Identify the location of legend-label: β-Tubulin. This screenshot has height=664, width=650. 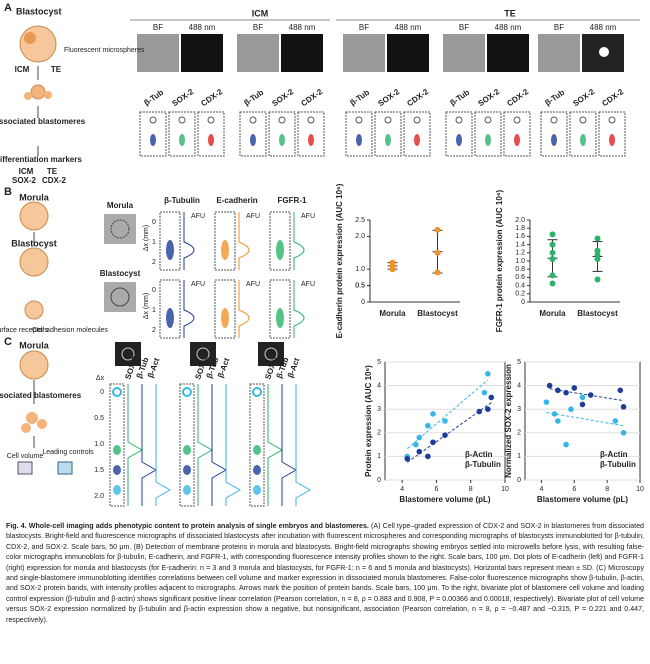
(618, 464).